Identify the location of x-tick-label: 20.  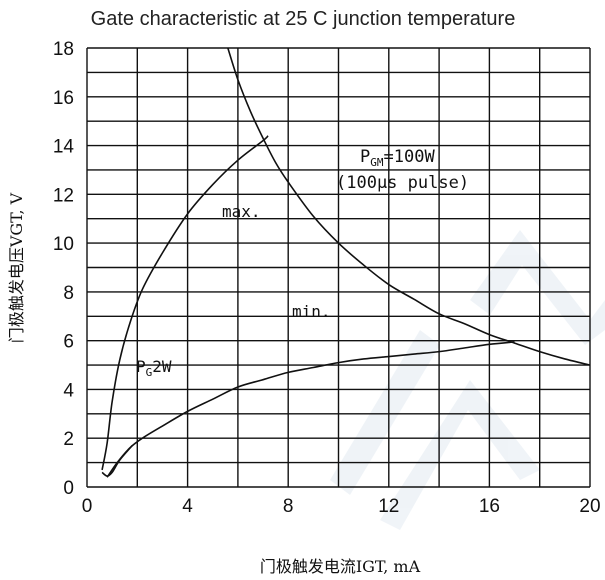
(589, 506).